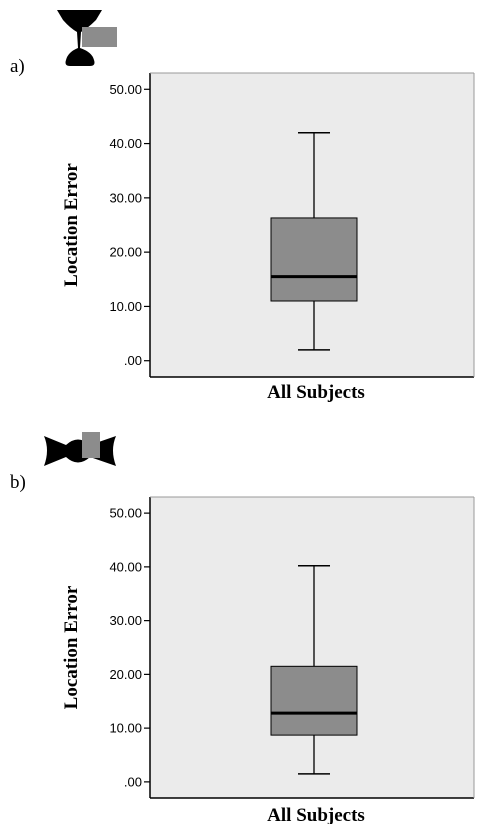 Image resolution: width=485 pixels, height=824 pixels. What do you see at coordinates (17, 66) in the screenshot?
I see `panel-label-a: a)` at bounding box center [17, 66].